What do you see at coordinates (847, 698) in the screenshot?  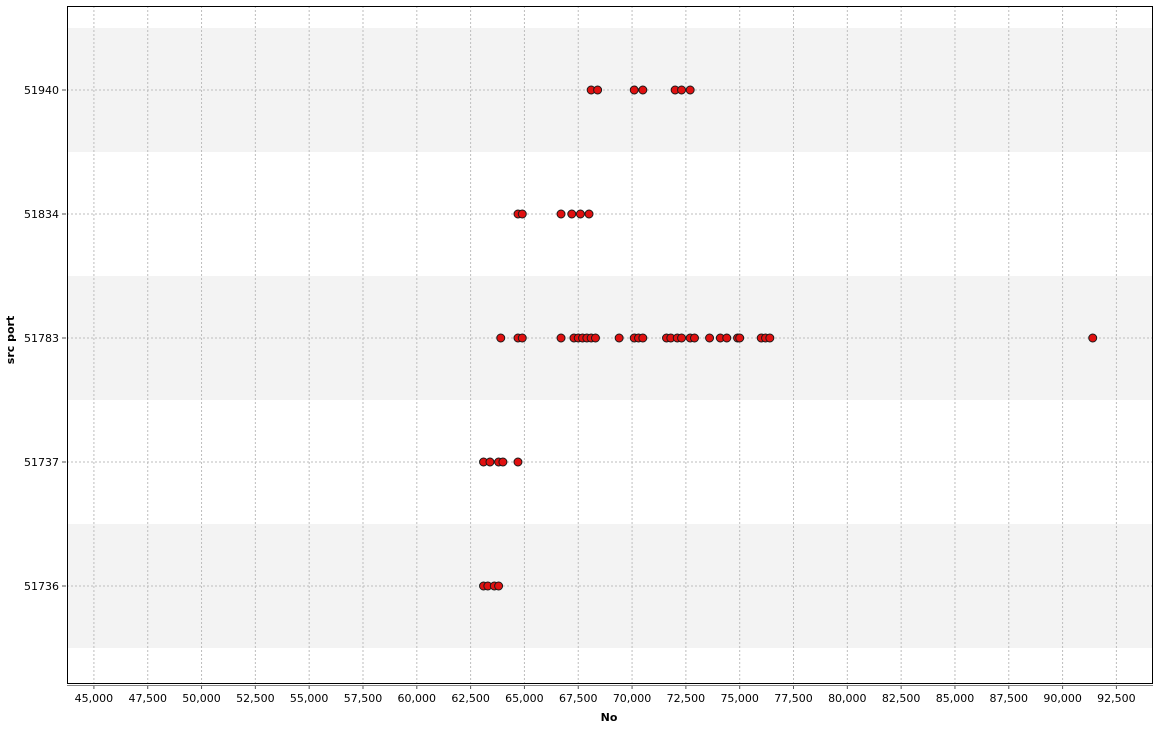 I see `x-tick-label: 80,000` at bounding box center [847, 698].